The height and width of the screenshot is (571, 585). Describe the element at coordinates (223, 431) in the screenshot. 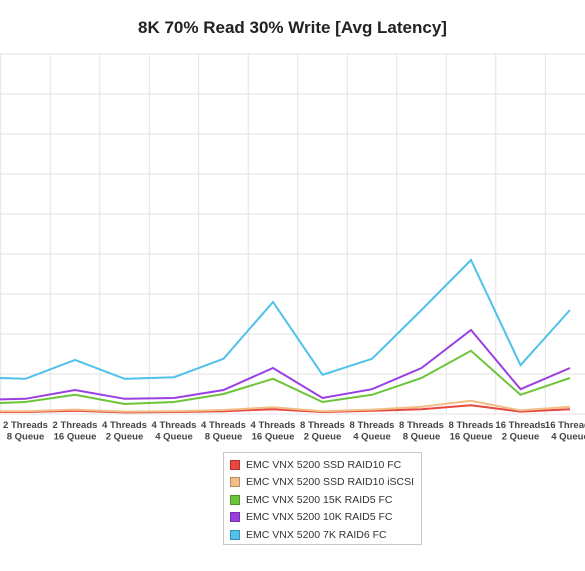

I see `x-tick-label: 4 Threads 8 Queue` at that location.